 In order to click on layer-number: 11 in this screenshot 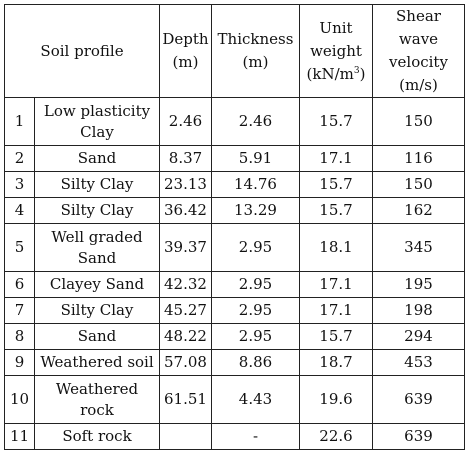, I will do `click(19, 436)`.